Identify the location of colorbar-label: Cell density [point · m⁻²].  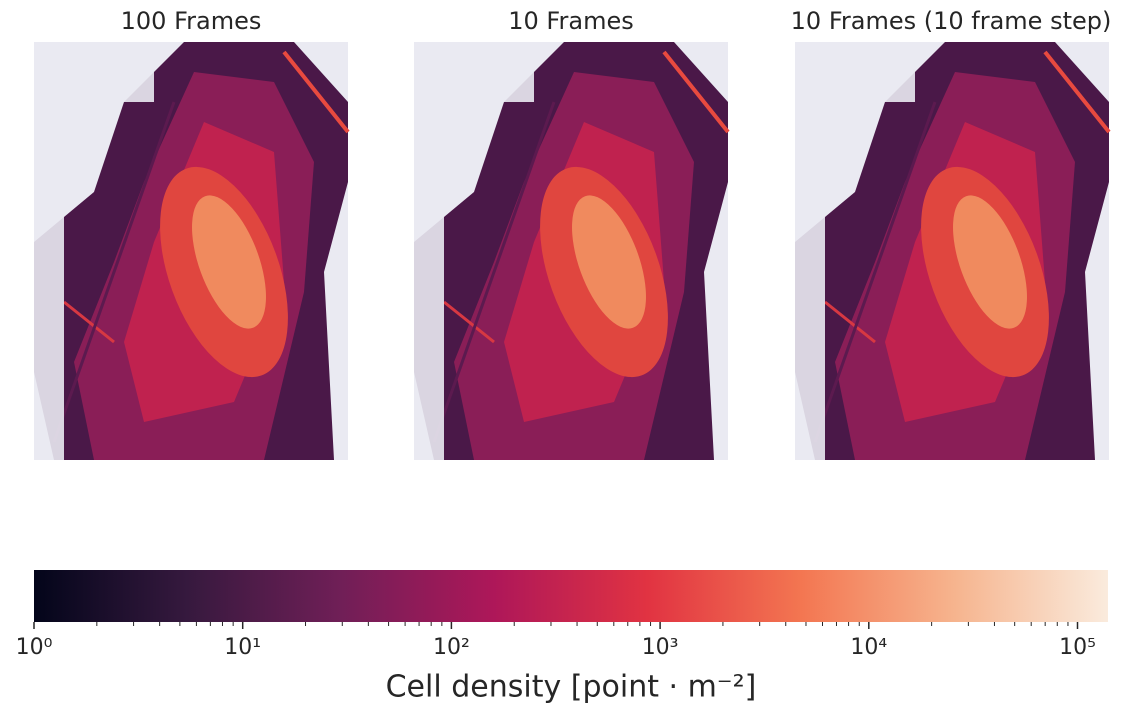
(571, 687).